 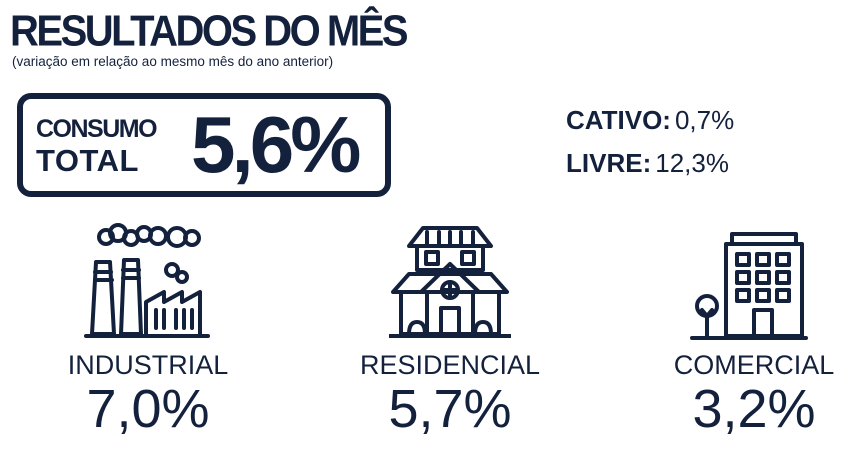 I want to click on total-value: 5,6%, so click(x=276, y=144).